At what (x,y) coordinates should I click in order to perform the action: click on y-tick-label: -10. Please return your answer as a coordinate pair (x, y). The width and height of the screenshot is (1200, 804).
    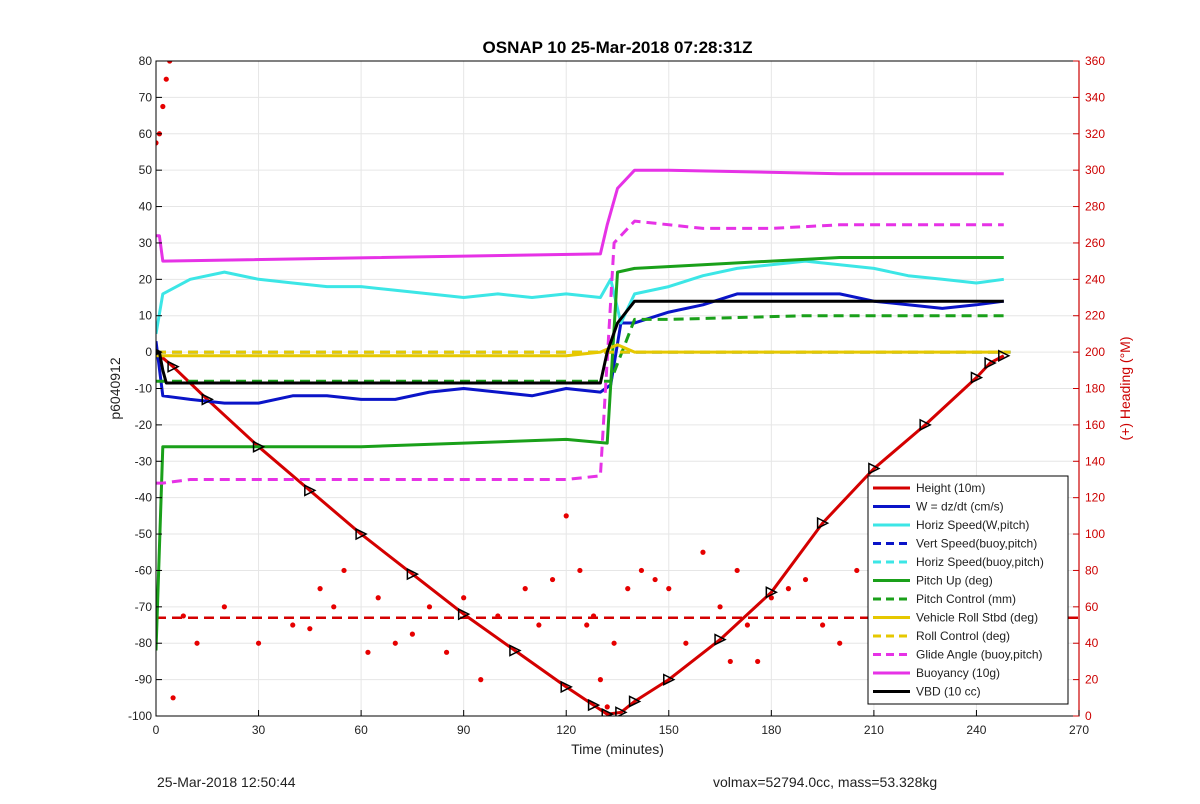
    Looking at the image, I should click on (144, 389).